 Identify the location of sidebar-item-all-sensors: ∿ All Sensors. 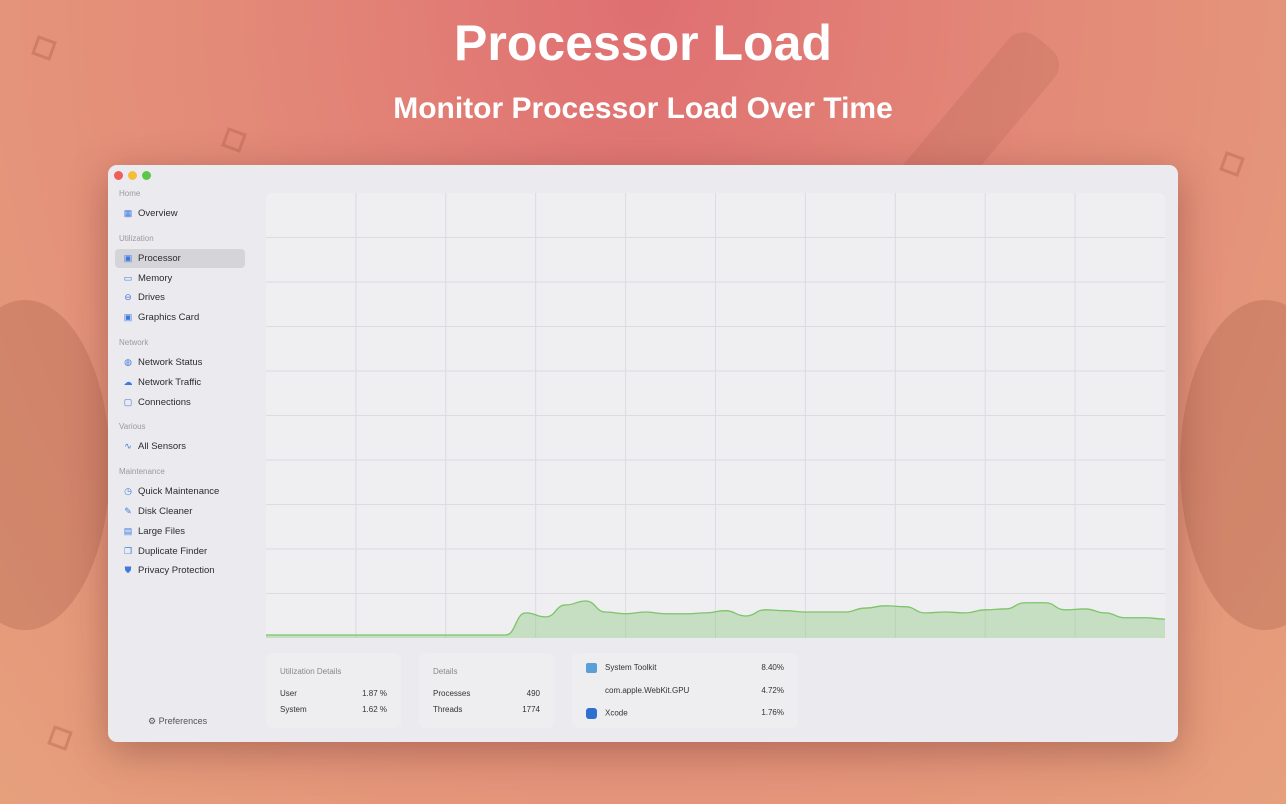
(180, 446).